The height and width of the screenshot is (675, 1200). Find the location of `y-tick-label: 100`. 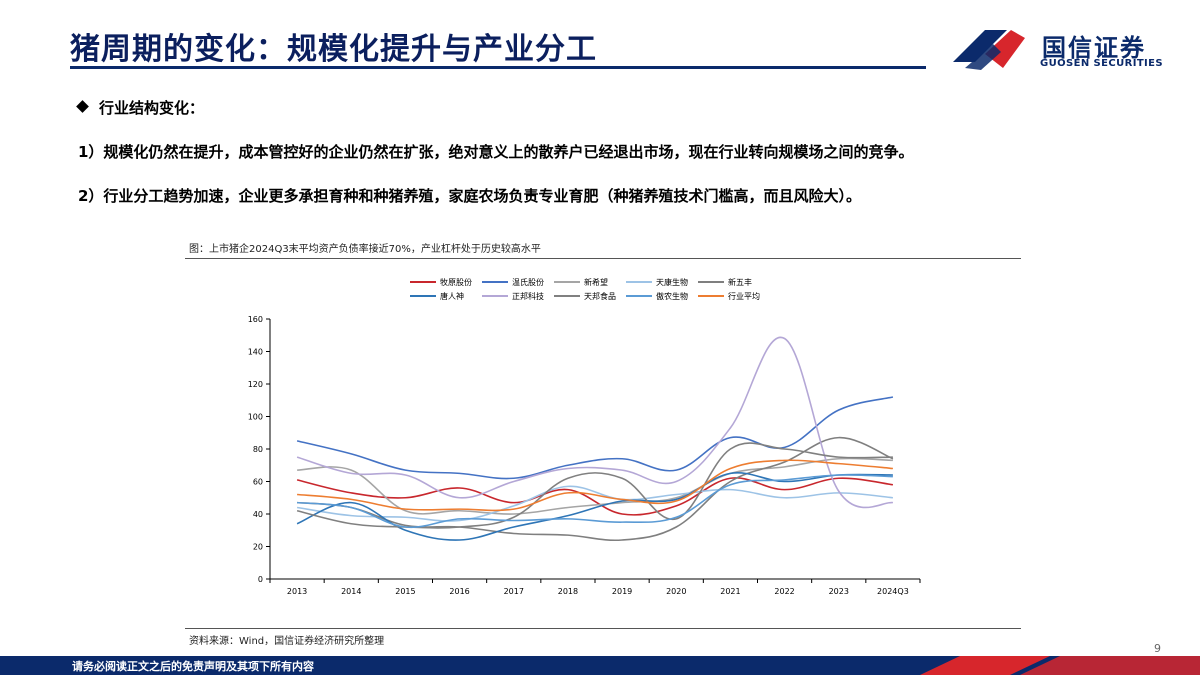

y-tick-label: 100 is located at coordinates (255, 417).